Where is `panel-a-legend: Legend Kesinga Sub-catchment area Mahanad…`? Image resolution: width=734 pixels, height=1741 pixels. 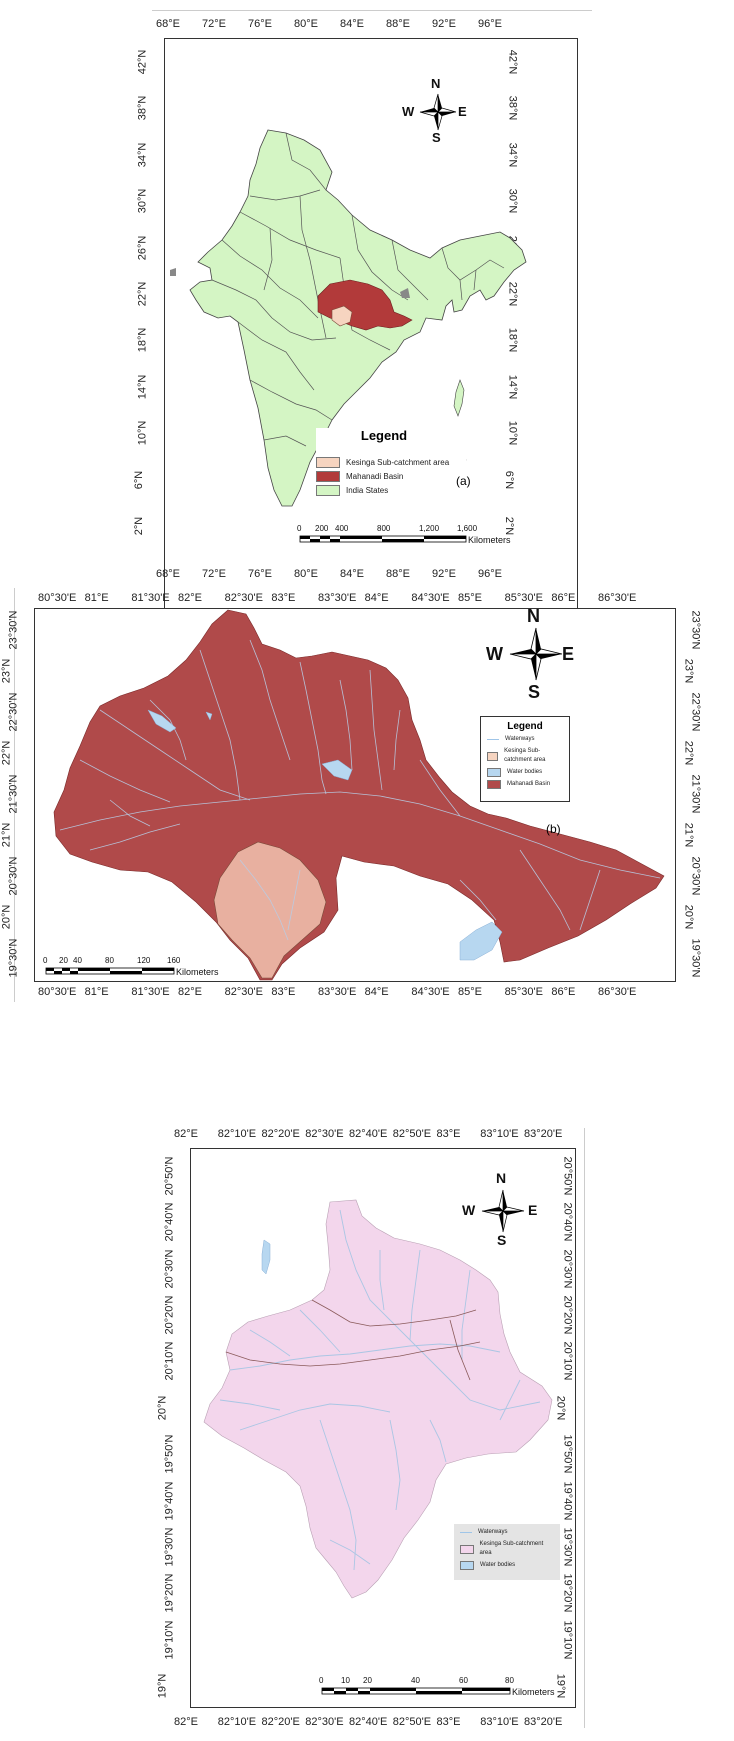 panel-a-legend: Legend Kesinga Sub-catchment area Mahanad… is located at coordinates (391, 463).